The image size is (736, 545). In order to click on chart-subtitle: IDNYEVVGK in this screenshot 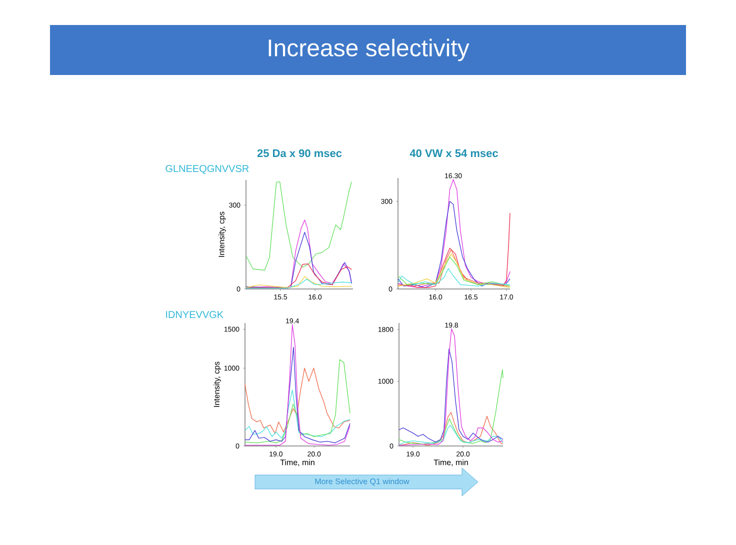, I will do `click(195, 314)`.